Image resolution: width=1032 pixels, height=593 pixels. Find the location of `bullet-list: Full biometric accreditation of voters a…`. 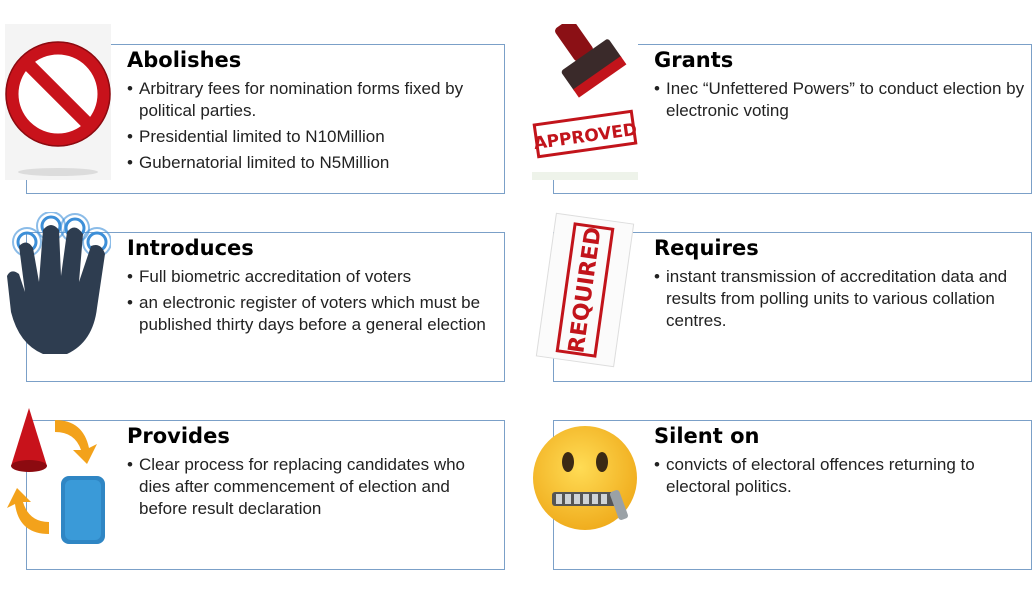

bullet-list: Full biometric accreditation of voters a… is located at coordinates (313, 301).